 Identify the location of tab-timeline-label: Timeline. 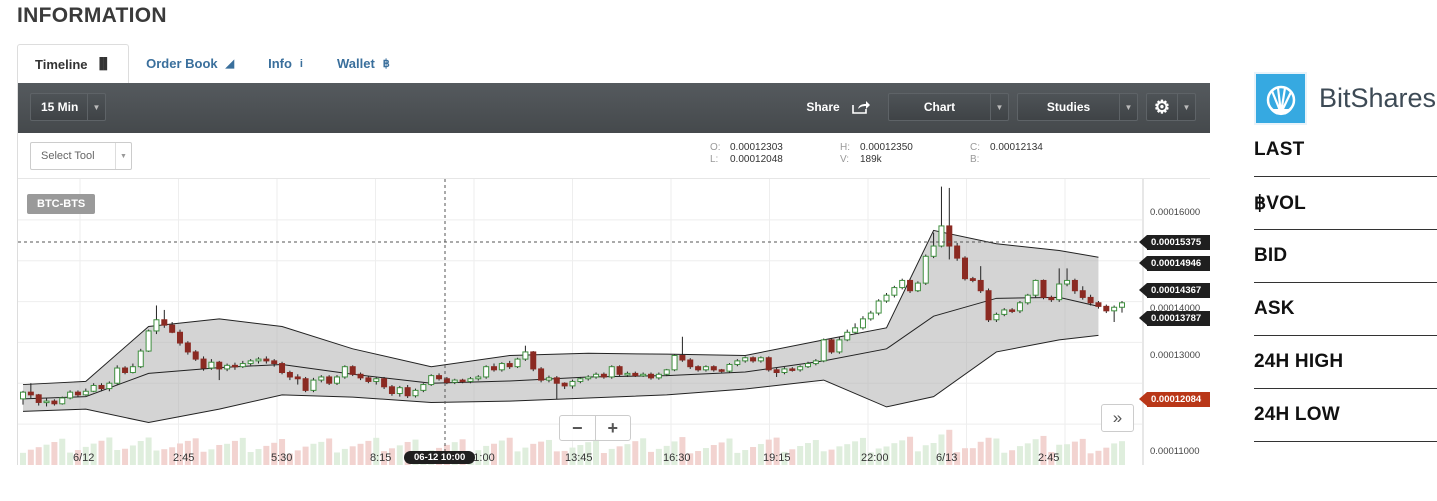
(61, 64).